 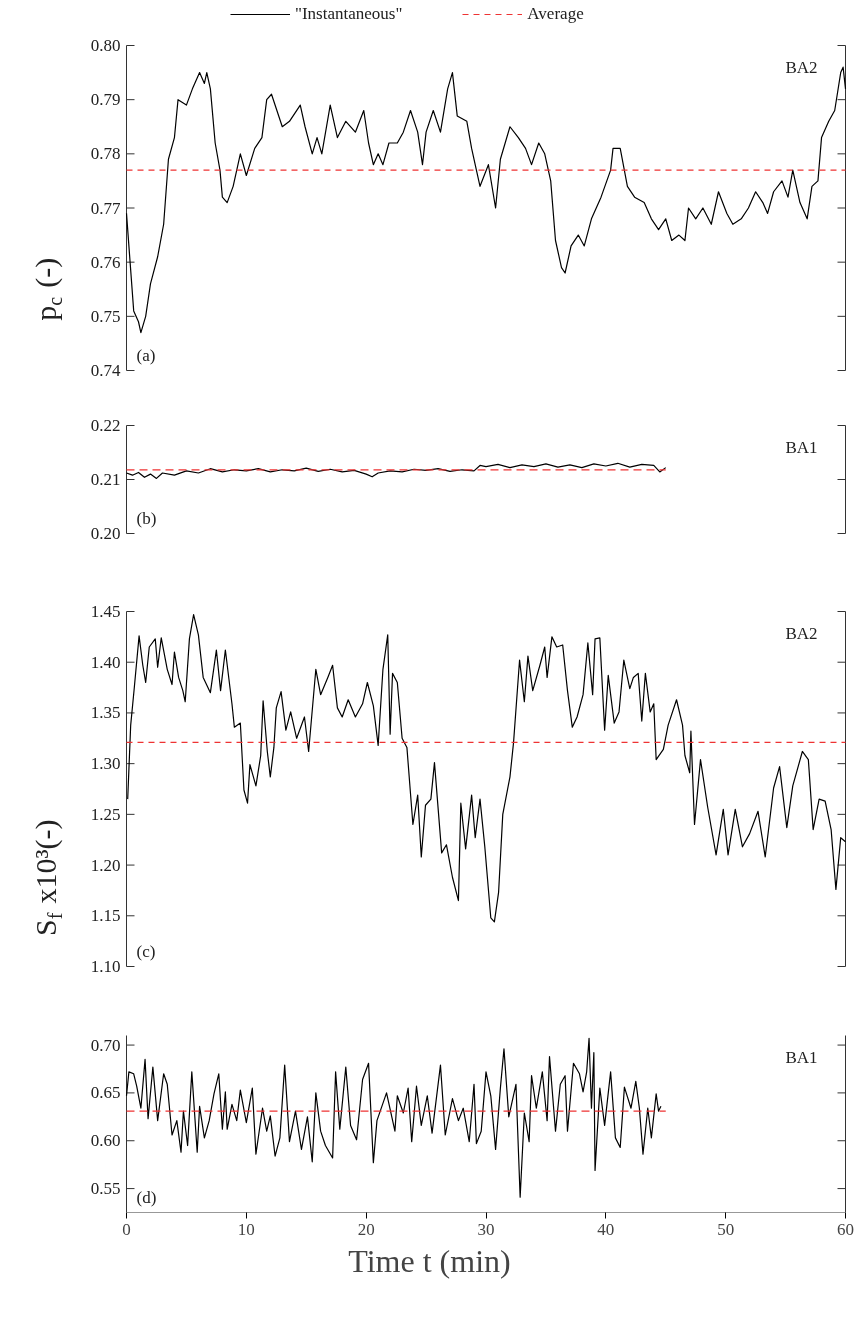 What do you see at coordinates (146, 355) in the screenshot?
I see `annotation: (a)` at bounding box center [146, 355].